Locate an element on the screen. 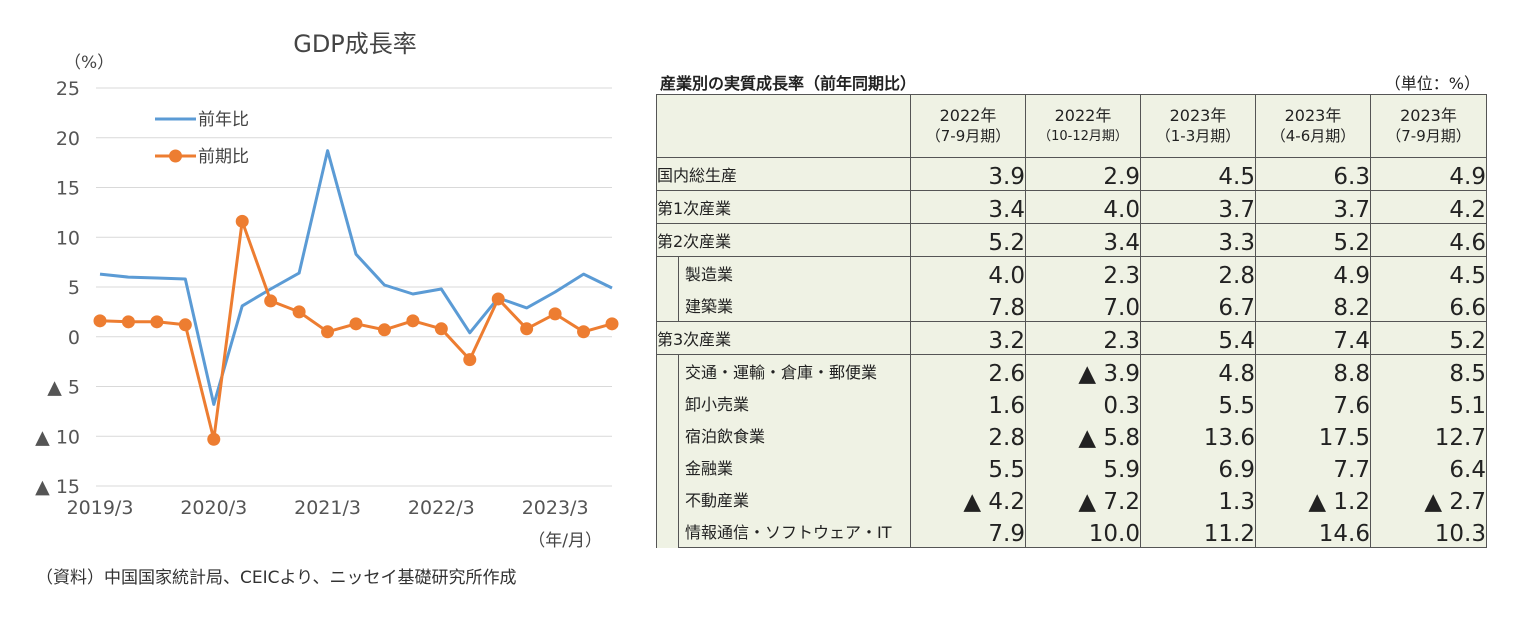 This screenshot has width=1516, height=617. value-cell: 7.4 is located at coordinates (1313, 338).